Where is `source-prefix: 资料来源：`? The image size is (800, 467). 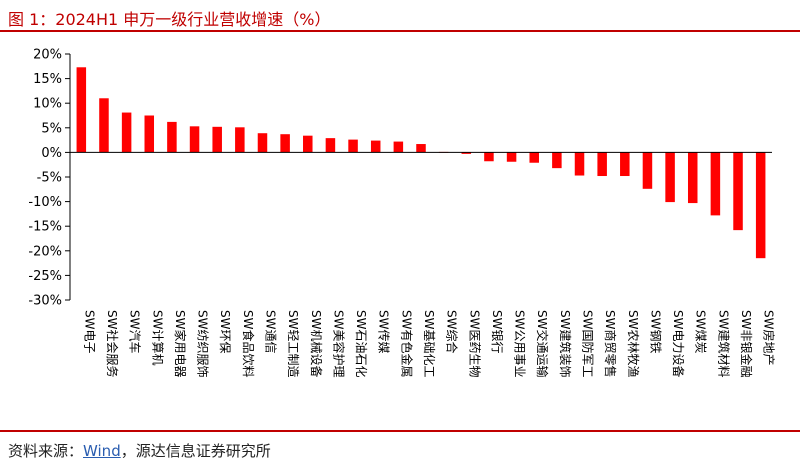
source-prefix: 资料来源： is located at coordinates (46, 451).